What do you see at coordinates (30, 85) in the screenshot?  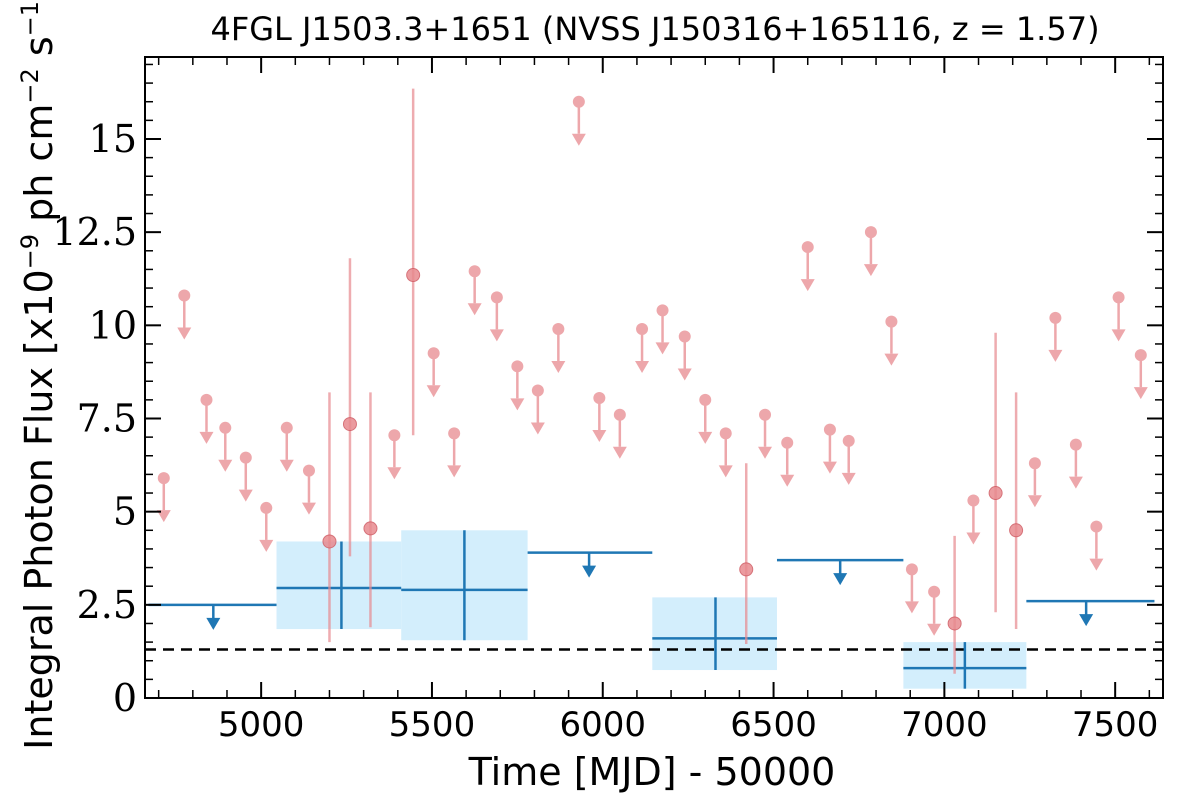 I see `y-axis-label-exponent2: −2` at bounding box center [30, 85].